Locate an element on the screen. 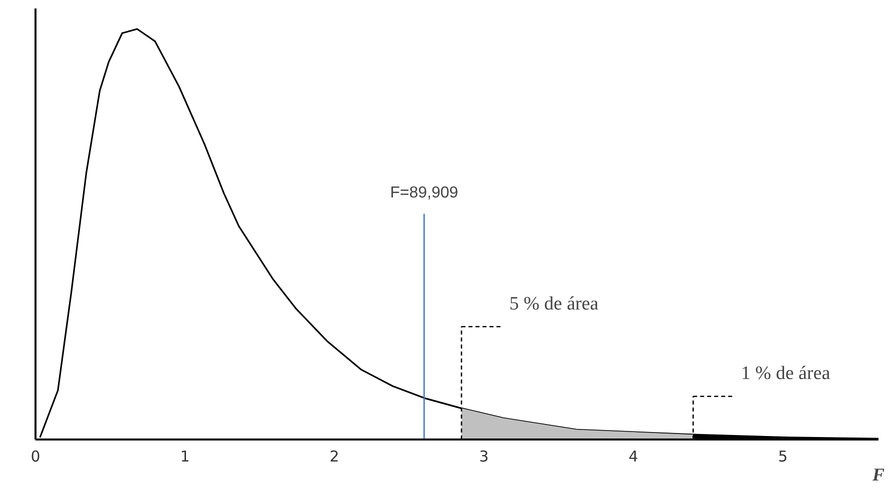 The image size is (896, 489). x-axis-title: F is located at coordinates (878, 474).